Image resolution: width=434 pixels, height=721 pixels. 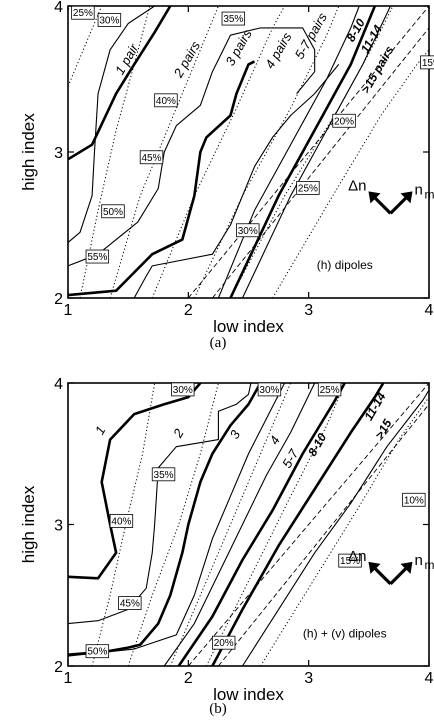 I want to click on percent-label: 15%, so click(x=428, y=63).